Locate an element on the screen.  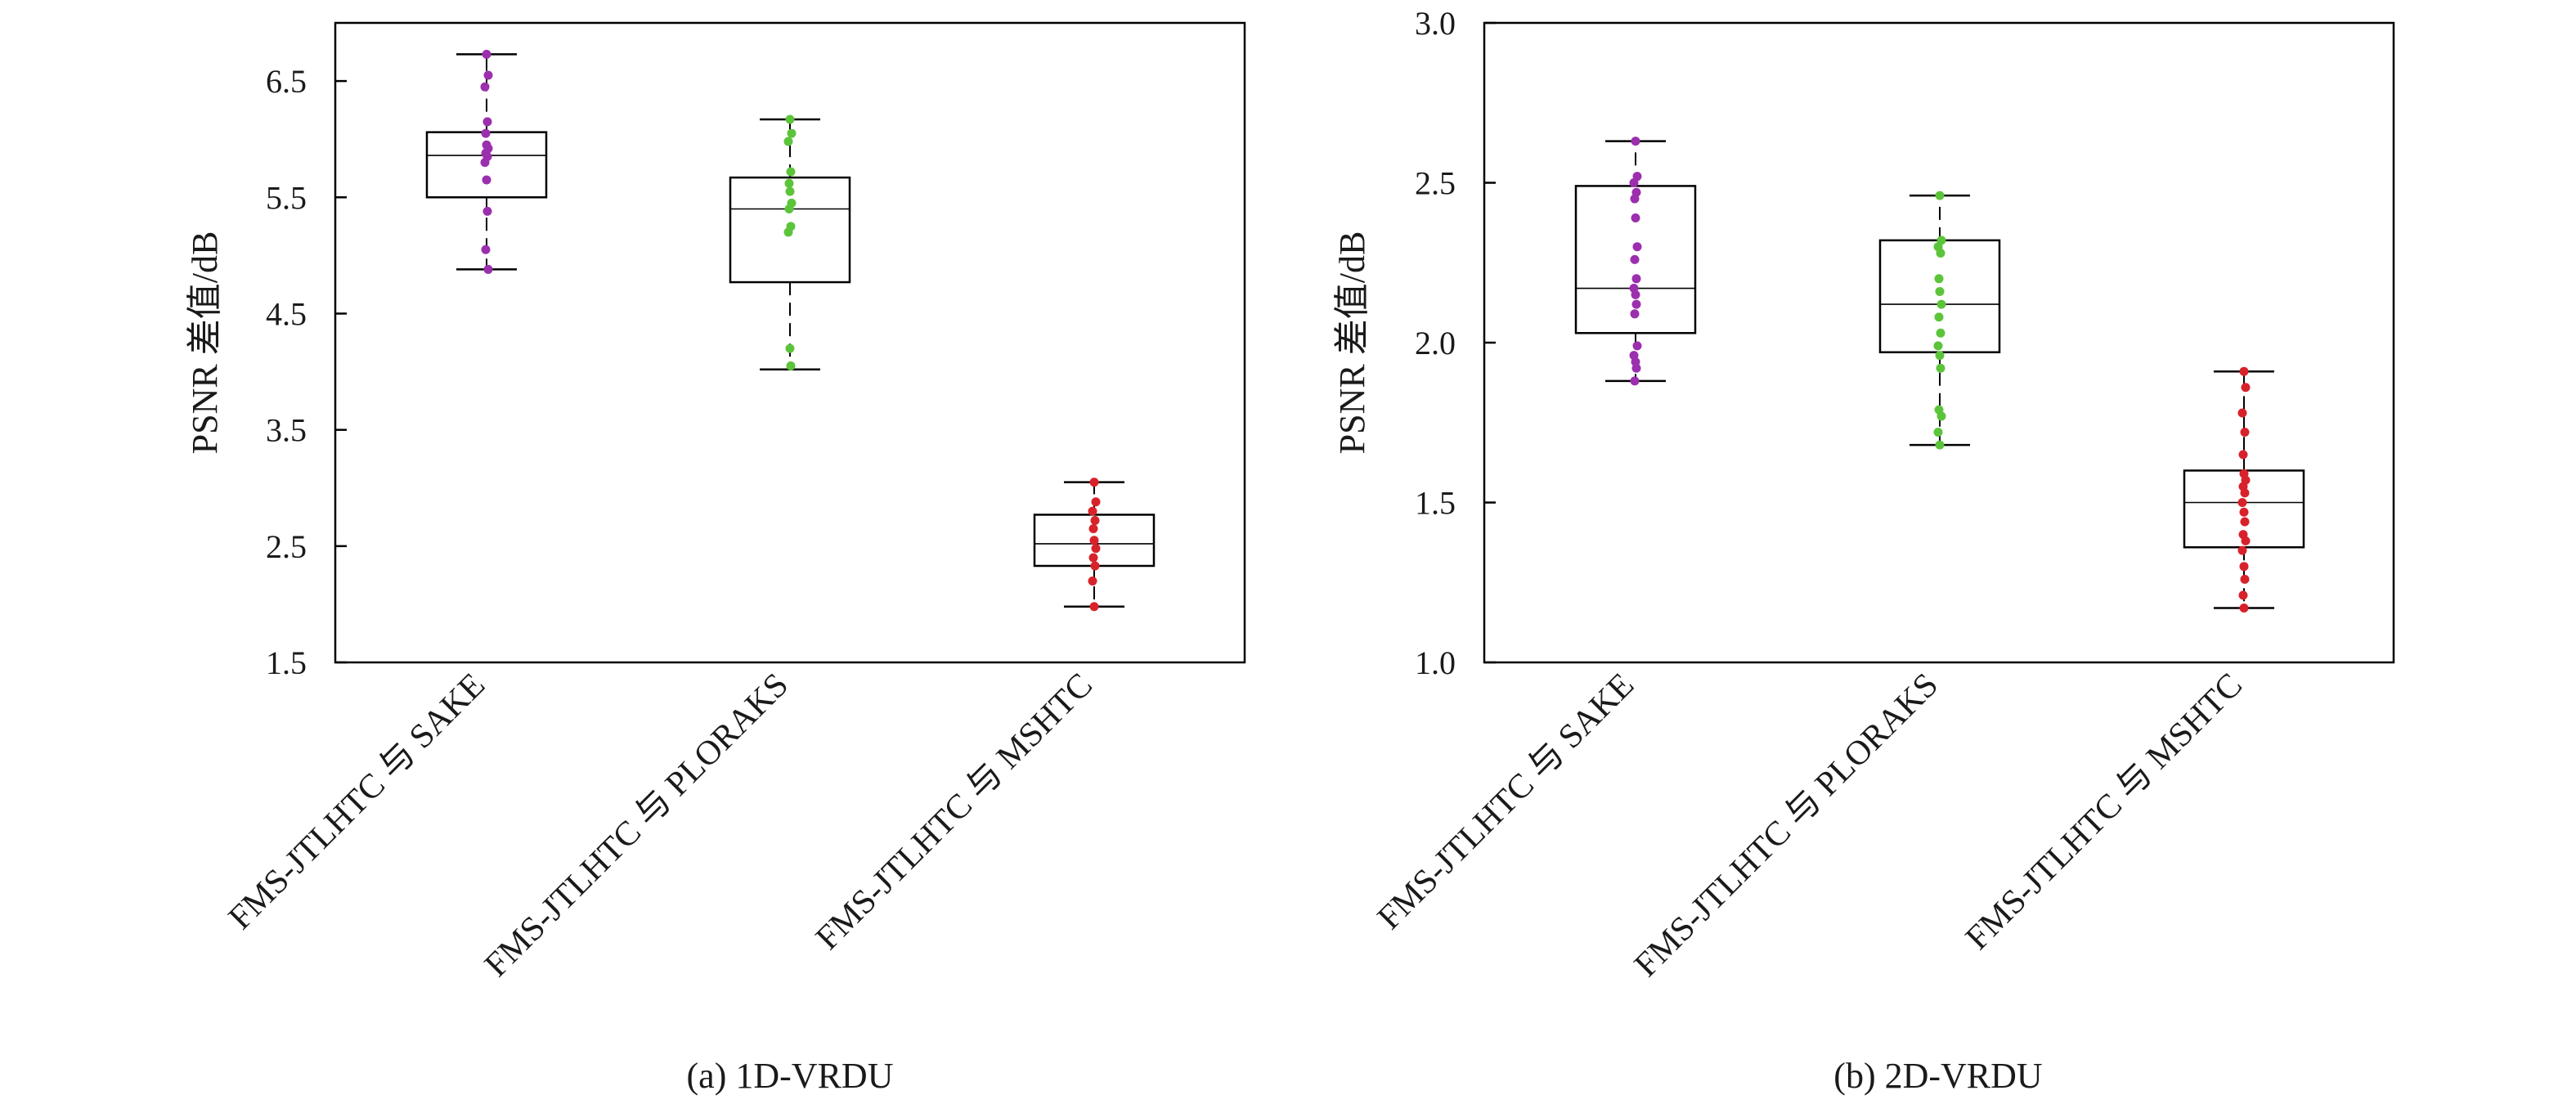
box is located at coordinates (790, 230).